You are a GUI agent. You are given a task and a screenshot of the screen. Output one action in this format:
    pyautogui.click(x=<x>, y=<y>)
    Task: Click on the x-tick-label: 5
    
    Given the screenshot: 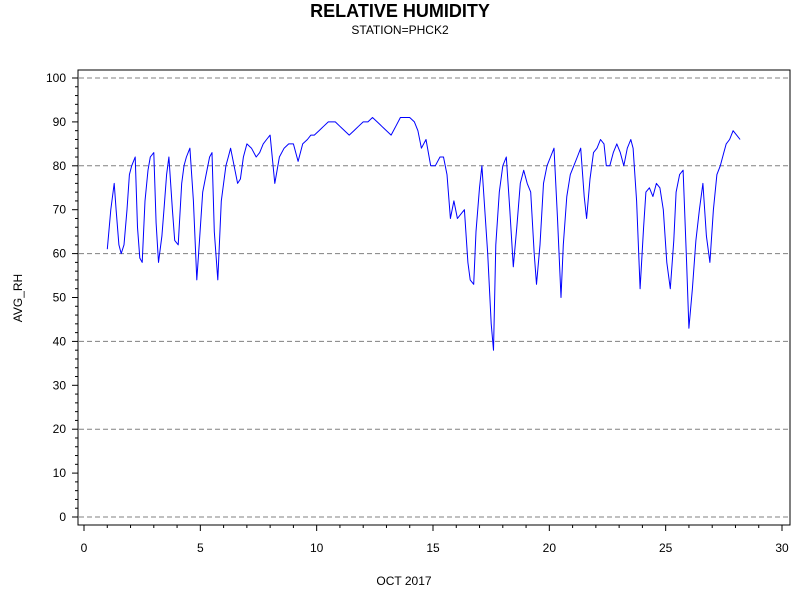 What is the action you would take?
    pyautogui.click(x=200, y=548)
    